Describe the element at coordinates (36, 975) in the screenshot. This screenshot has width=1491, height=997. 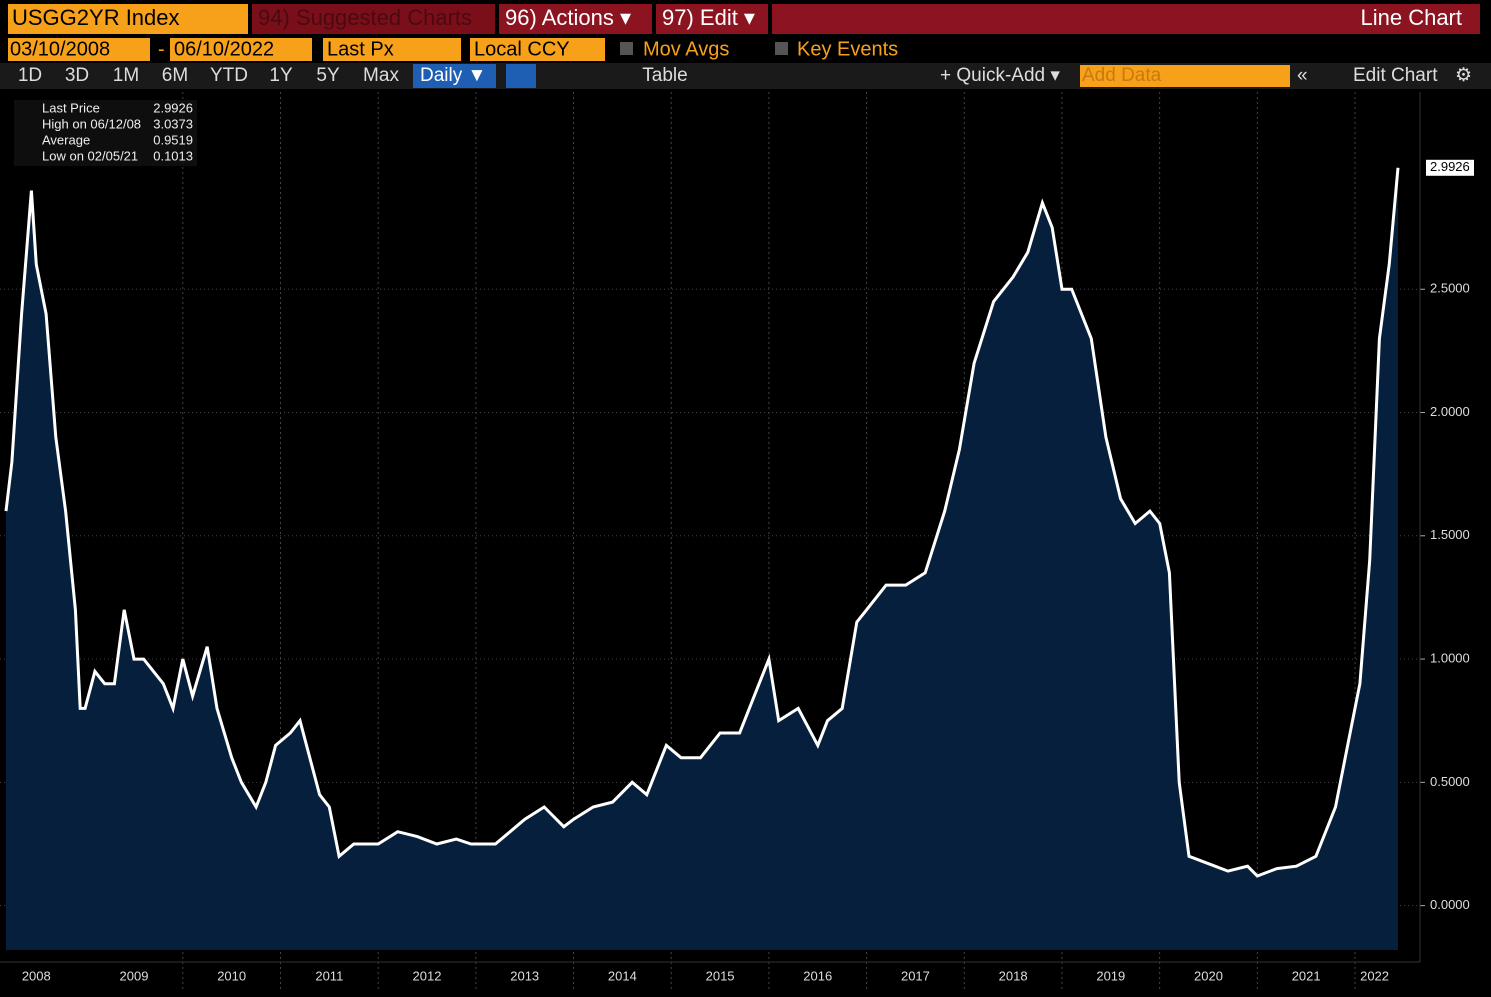
I see `x-tick-label: 2008` at that location.